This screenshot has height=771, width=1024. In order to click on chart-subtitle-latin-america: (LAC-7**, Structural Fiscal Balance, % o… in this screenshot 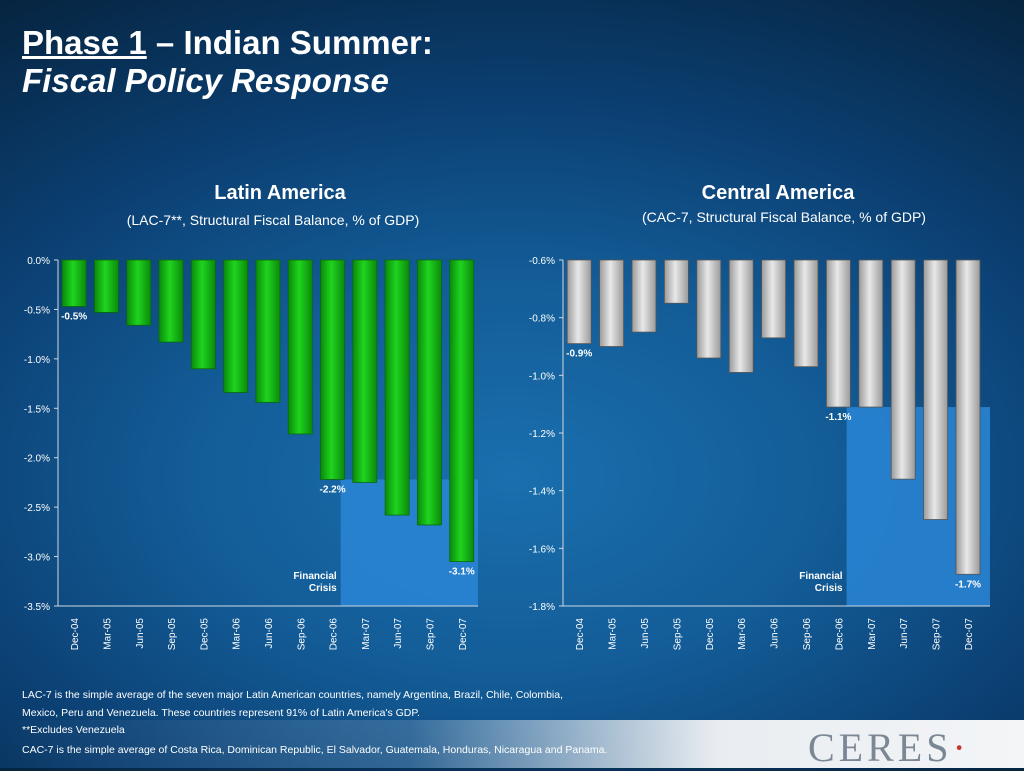, I will do `click(273, 220)`.